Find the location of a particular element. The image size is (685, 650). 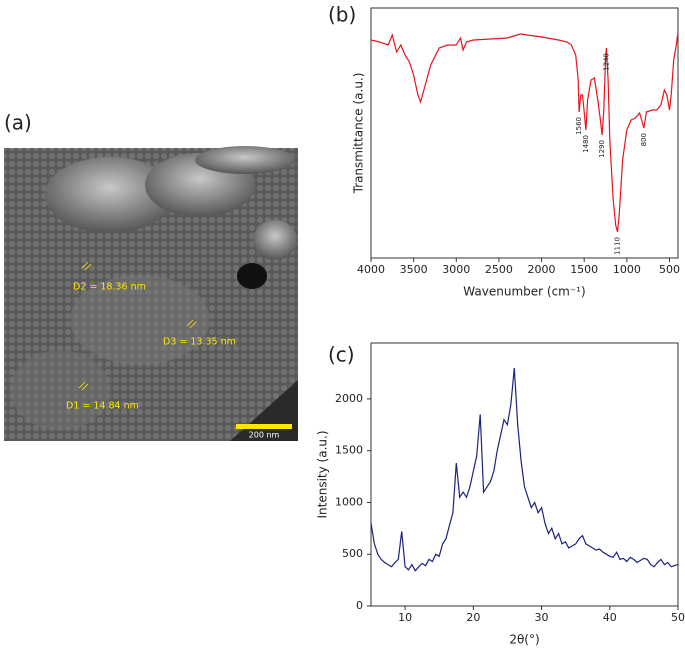

x-tick-label: 500 is located at coordinates (669, 269).